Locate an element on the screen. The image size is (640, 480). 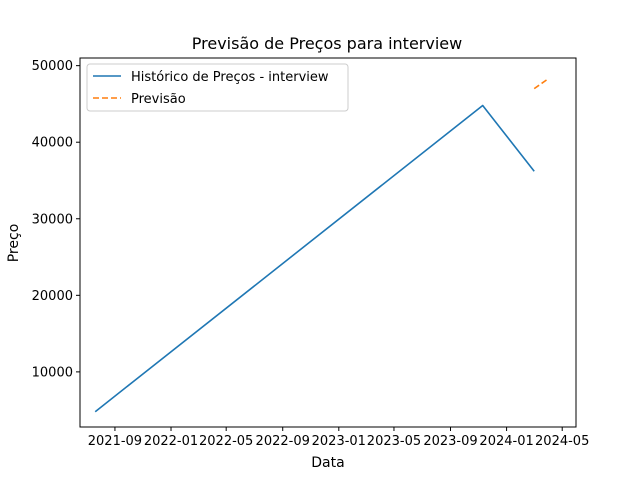
x-tick-label: 2021-09 is located at coordinates (115, 441).